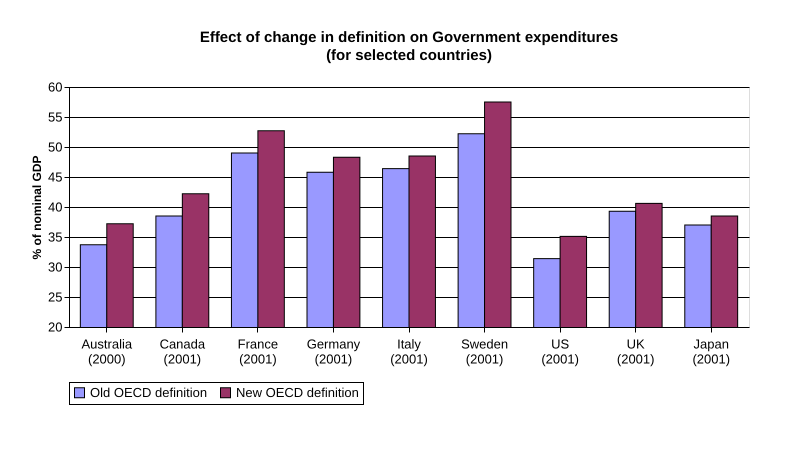 This screenshot has height=459, width=806. Describe the element at coordinates (635, 351) in the screenshot. I see `x-tick-label: UK (2001)` at that location.